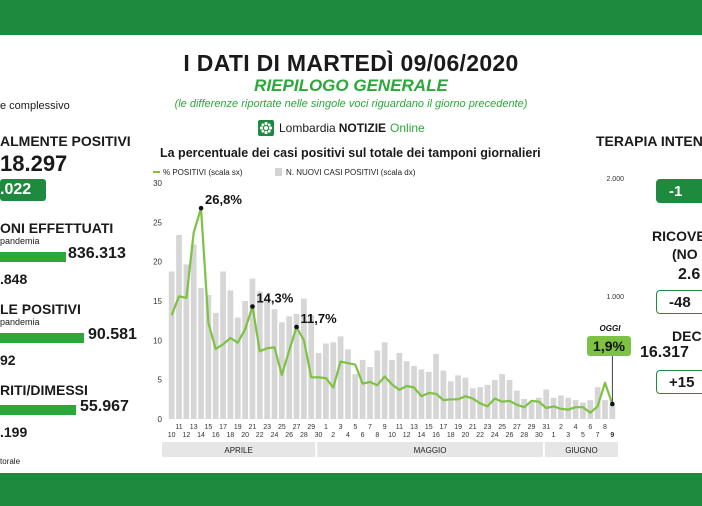 This screenshot has width=702, height=506. What do you see at coordinates (208, 427) in the screenshot?
I see `x-tick-label: 15` at bounding box center [208, 427].